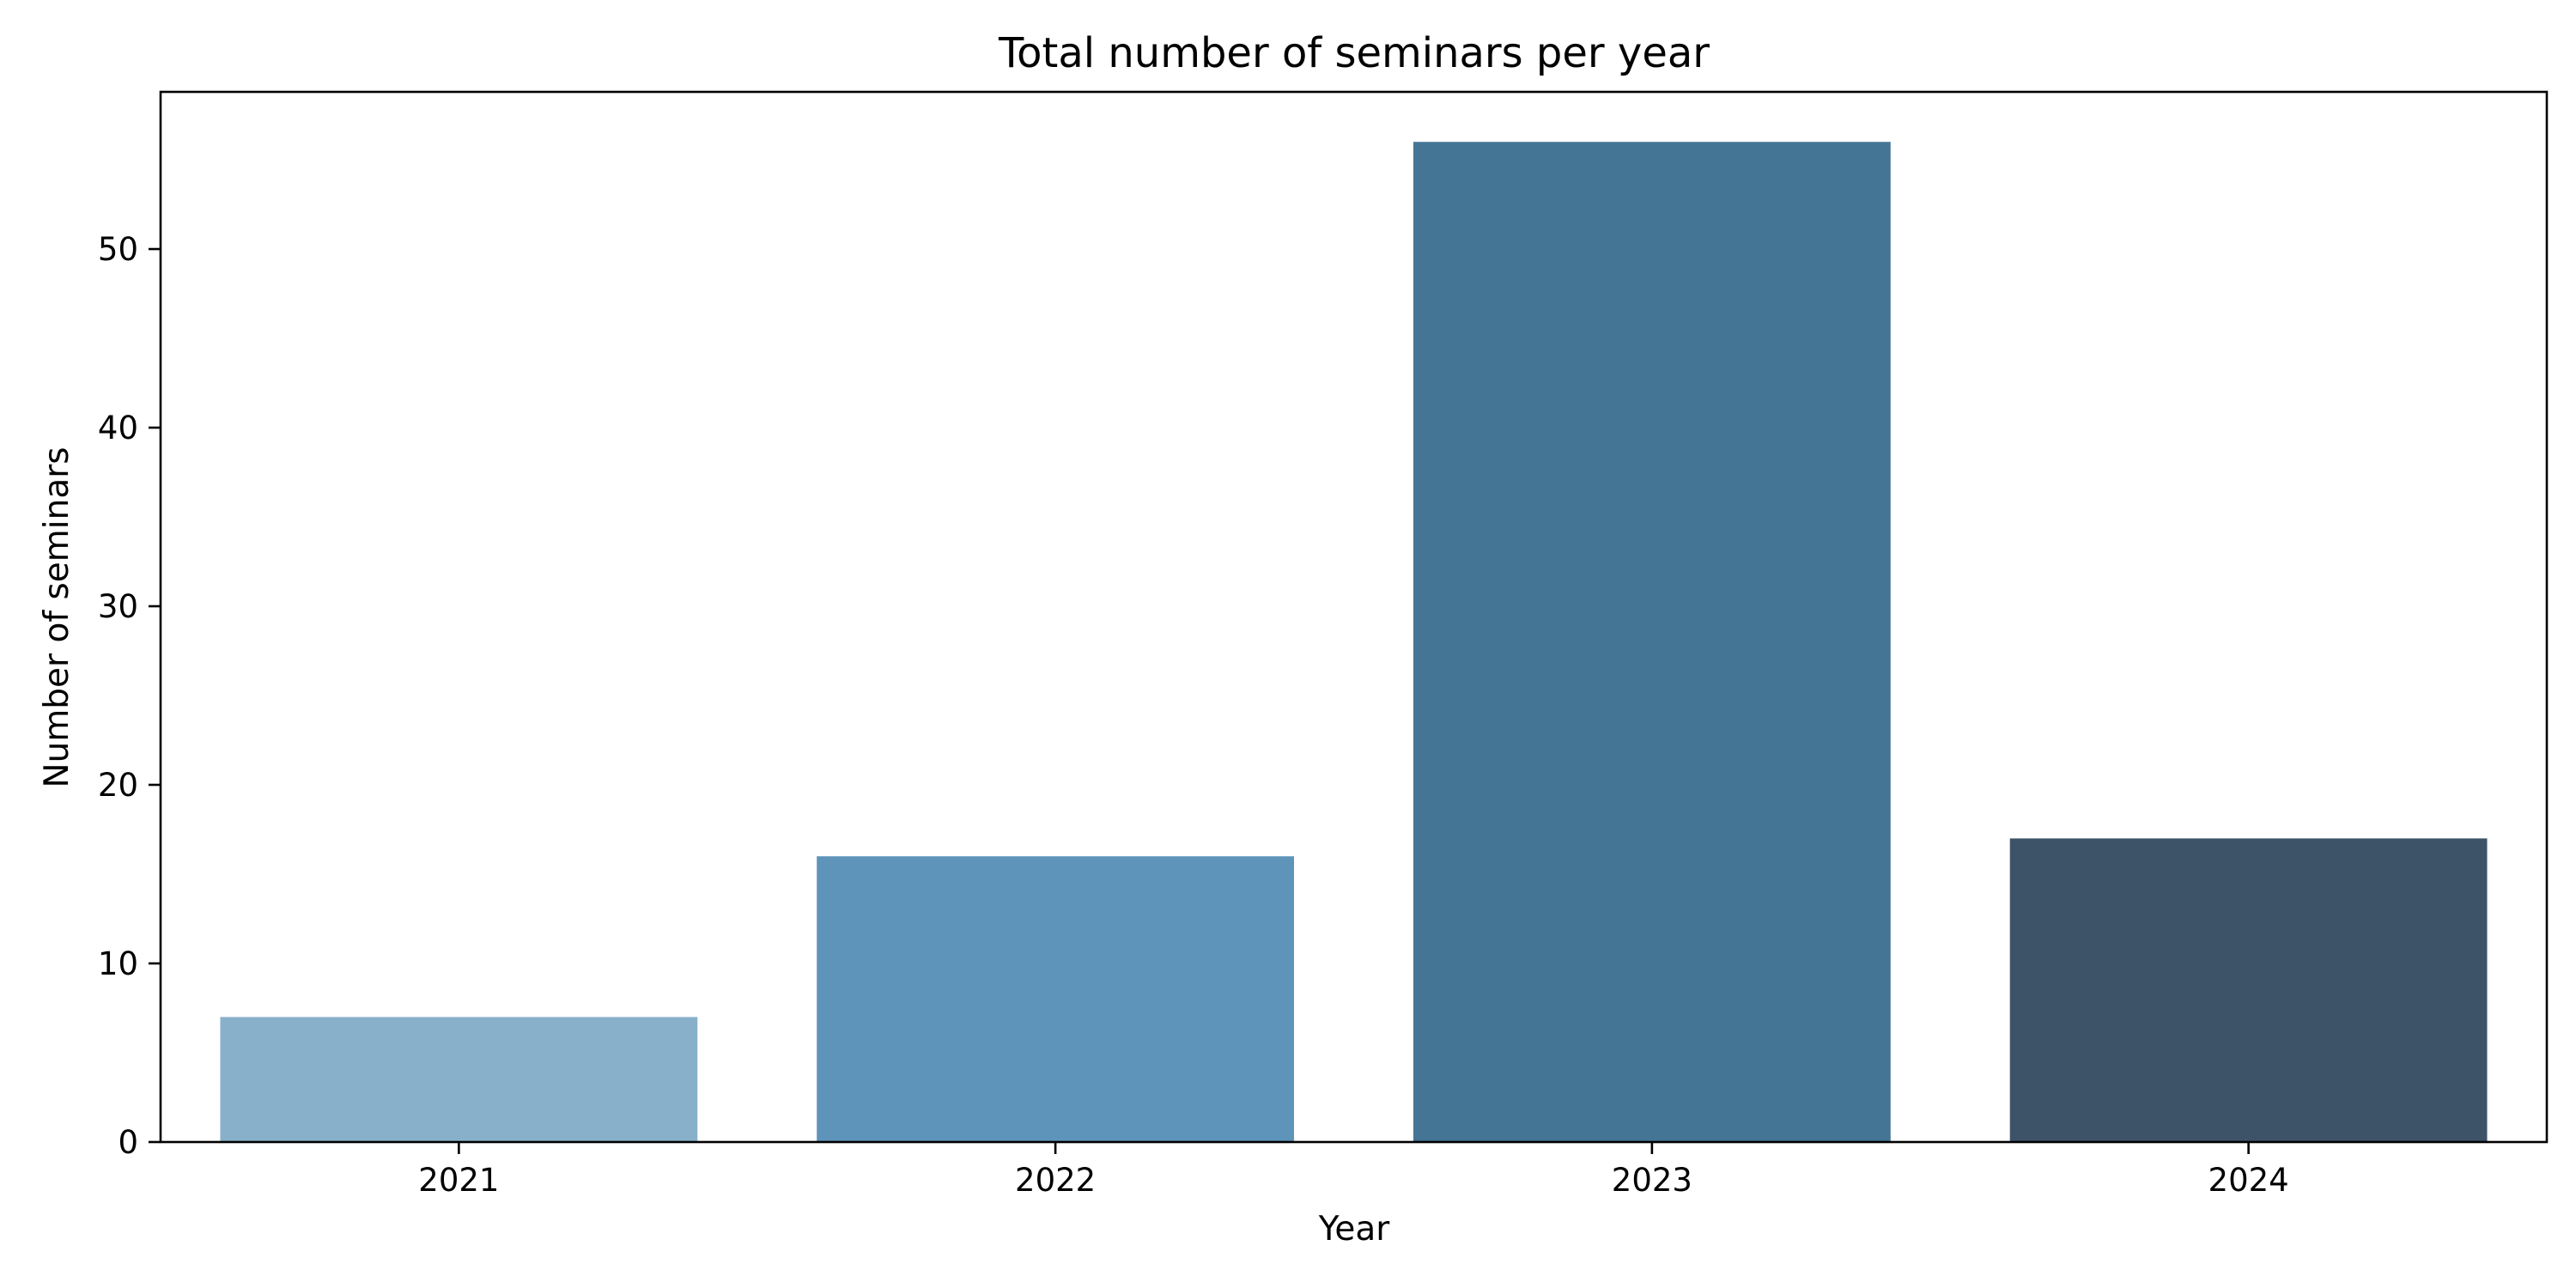  Describe the element at coordinates (57, 617) in the screenshot. I see `y-axis-label: Number of seminars` at that location.